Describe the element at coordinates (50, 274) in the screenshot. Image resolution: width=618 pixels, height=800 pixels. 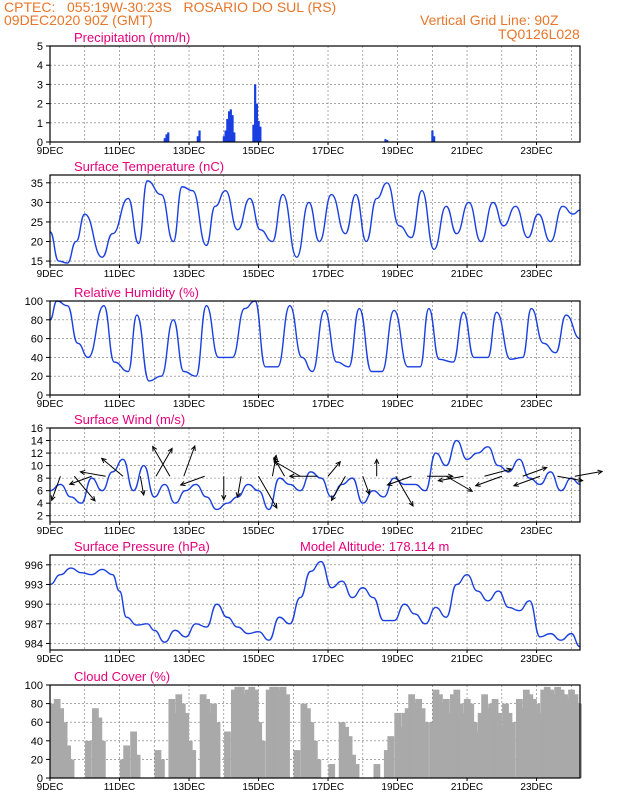
I see `x-tick-label: 9DEC` at that location.